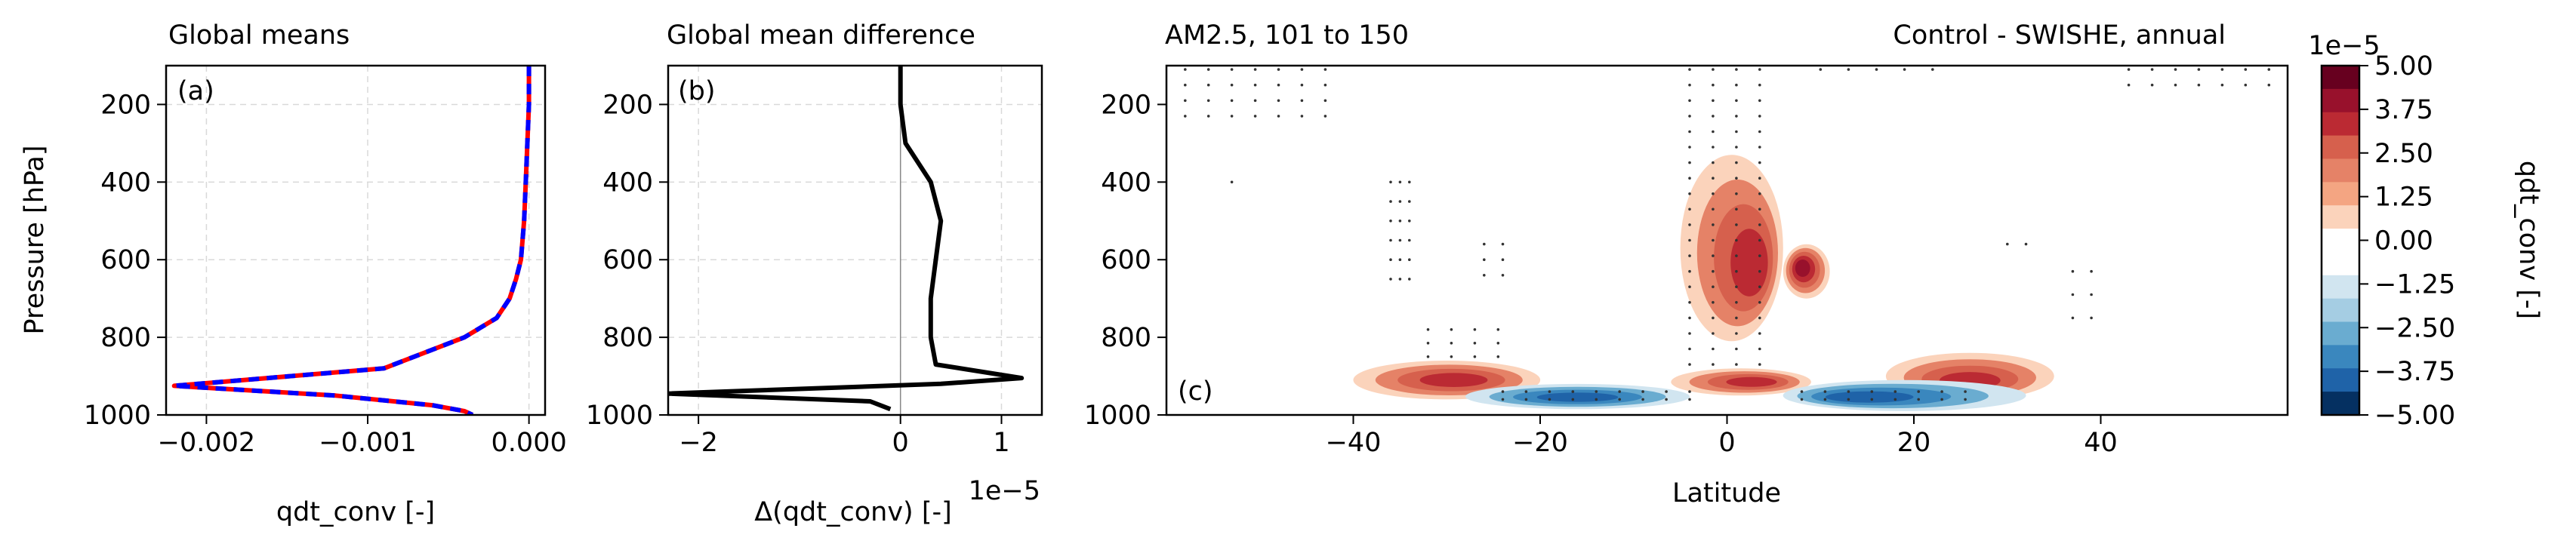 The image size is (2576, 553). Describe the element at coordinates (1540, 443) in the screenshot. I see `x-tick-label: −20` at that location.